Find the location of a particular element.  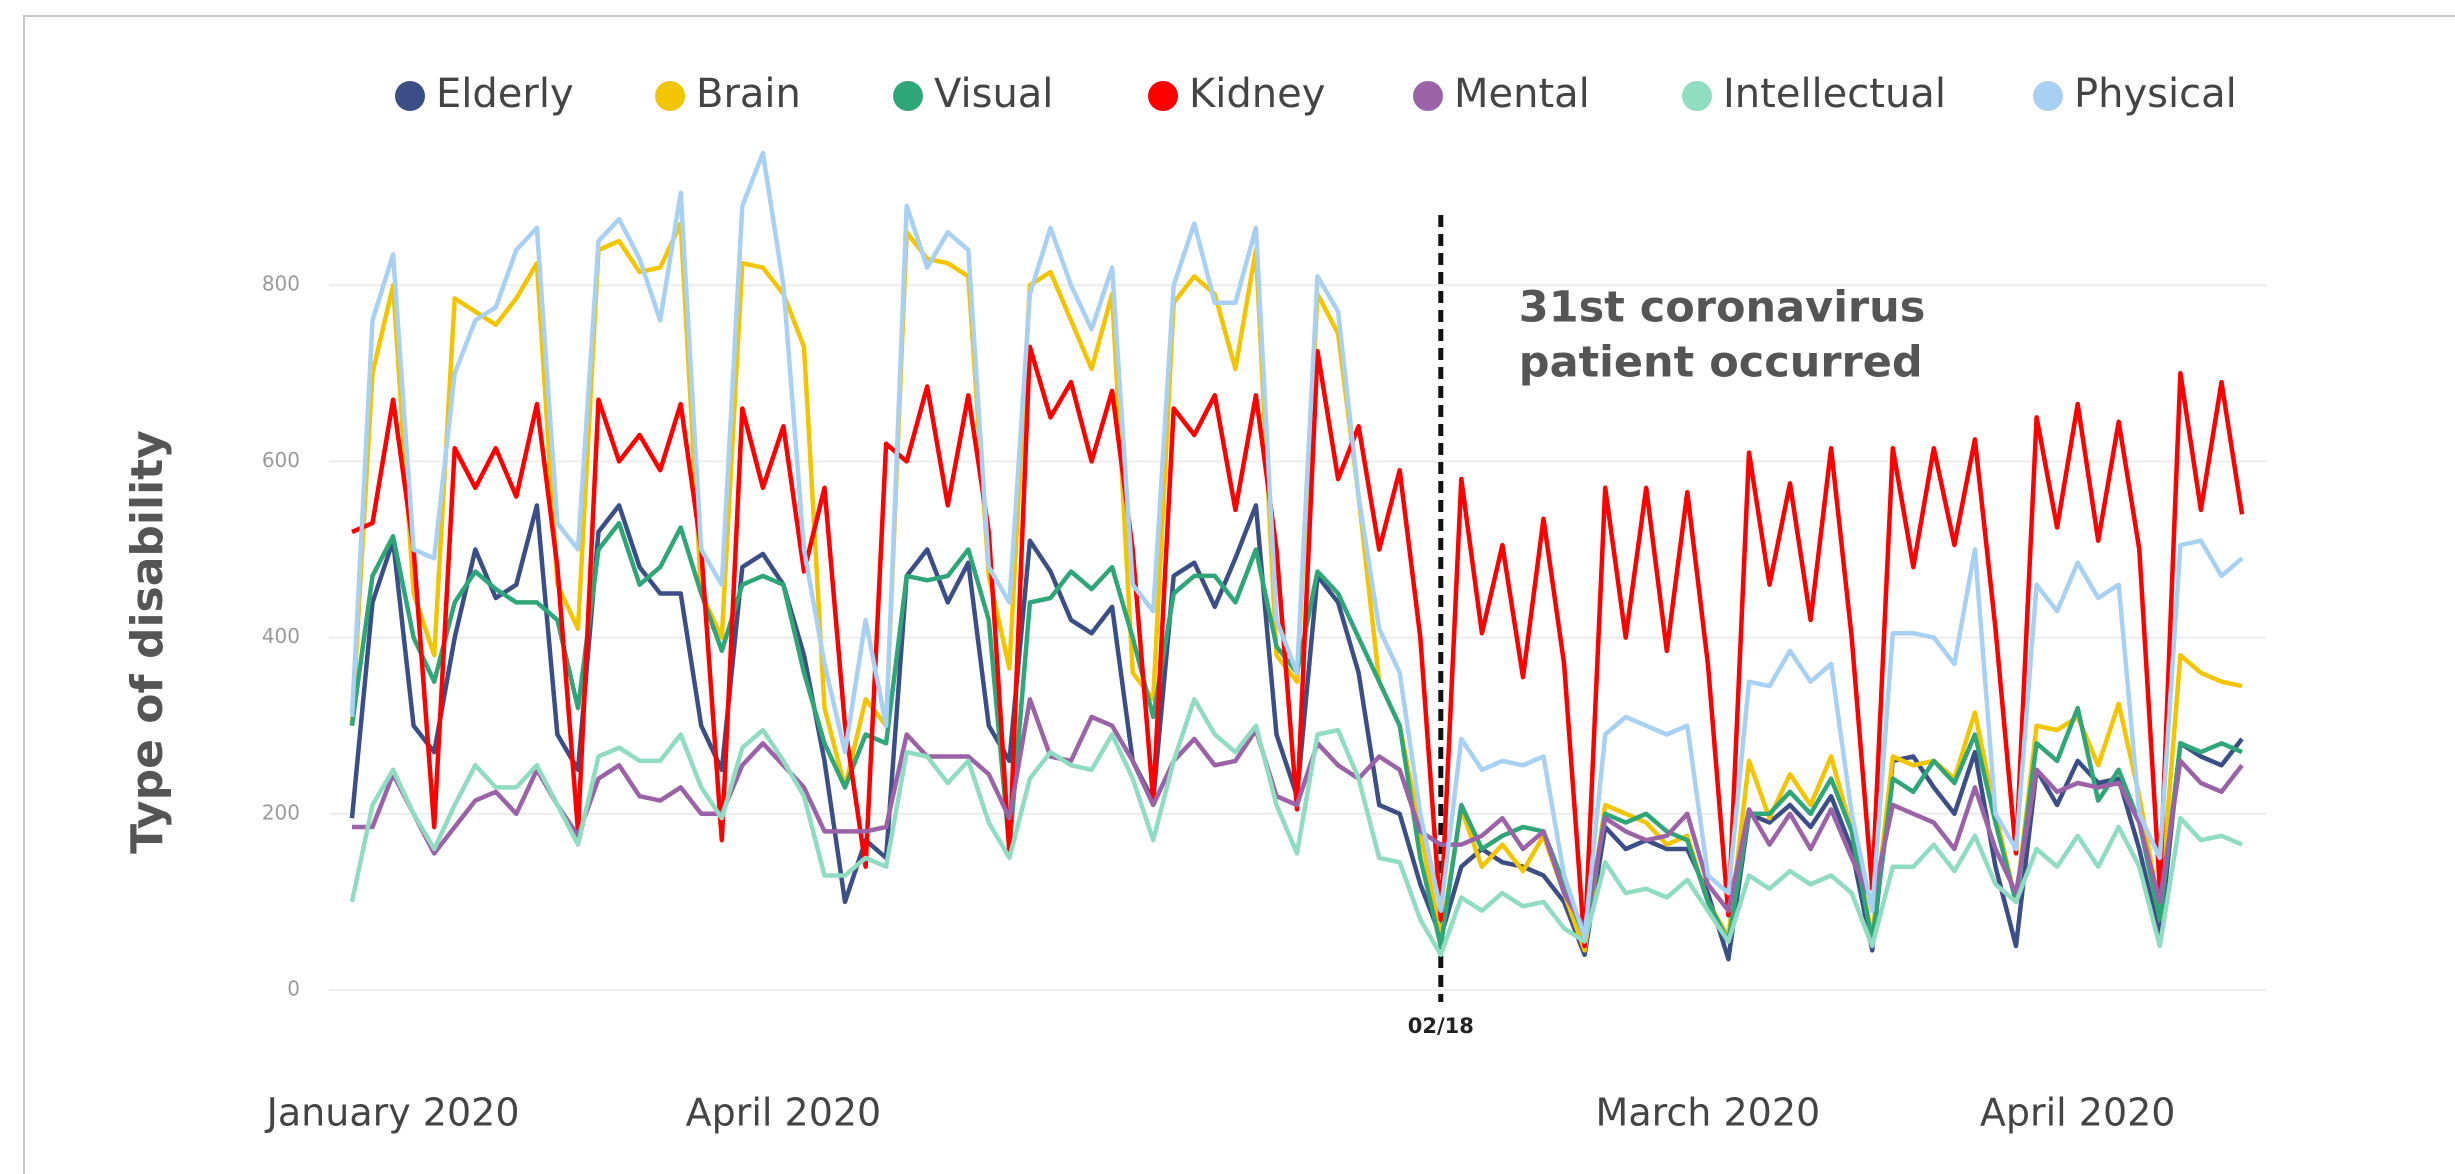

y-tick-label: 800 is located at coordinates (281, 284).